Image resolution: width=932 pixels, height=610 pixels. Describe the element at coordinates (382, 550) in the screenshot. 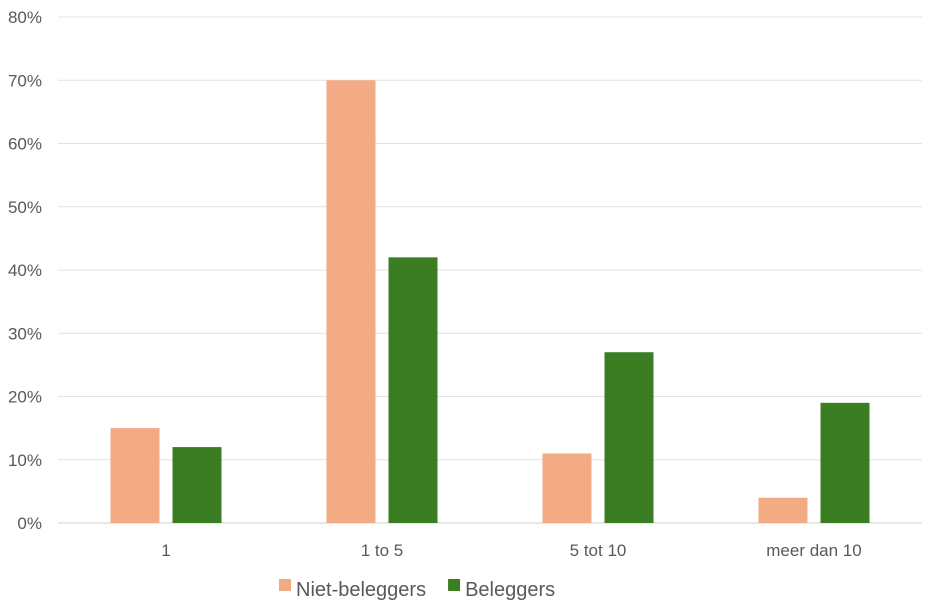

I see `x-tick-label: 1 to 5` at that location.